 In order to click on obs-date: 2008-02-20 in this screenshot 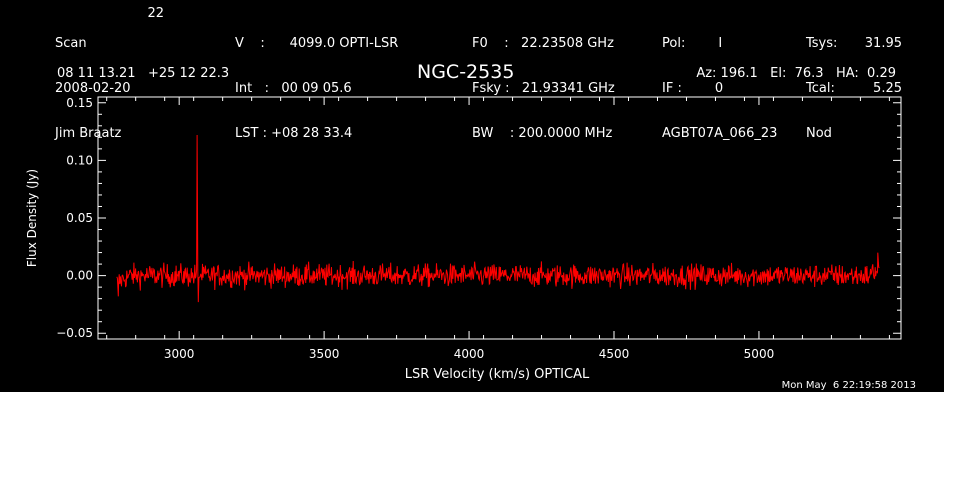, I will do `click(93, 88)`.